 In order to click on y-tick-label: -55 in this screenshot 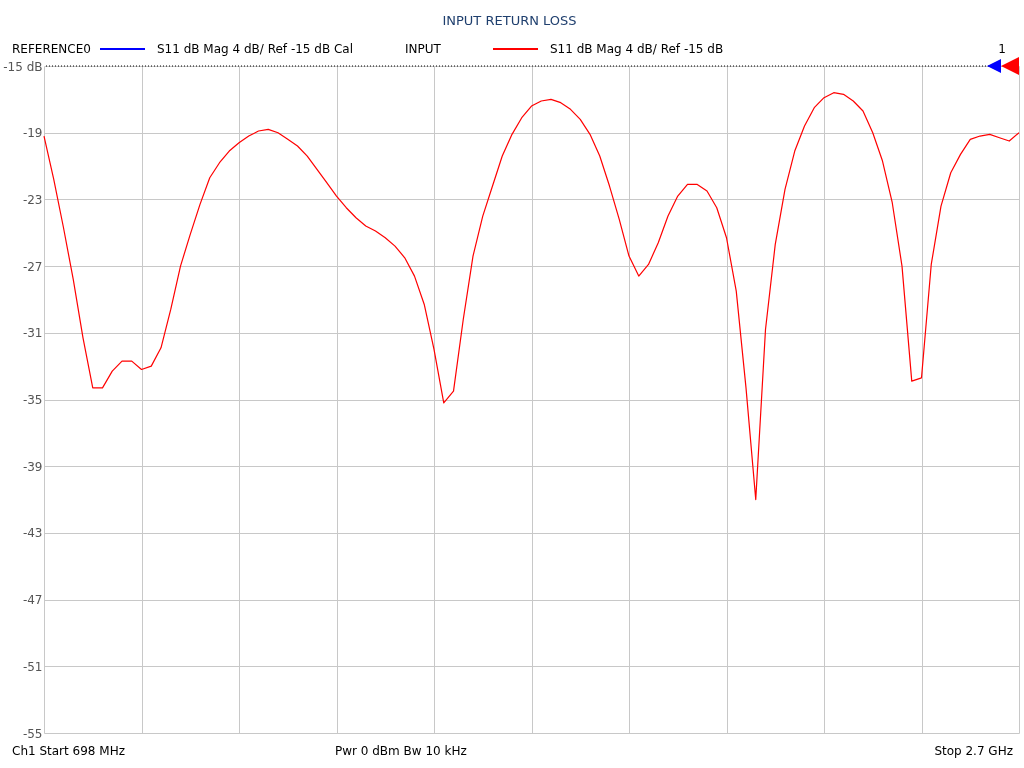, I will do `click(32, 733)`.